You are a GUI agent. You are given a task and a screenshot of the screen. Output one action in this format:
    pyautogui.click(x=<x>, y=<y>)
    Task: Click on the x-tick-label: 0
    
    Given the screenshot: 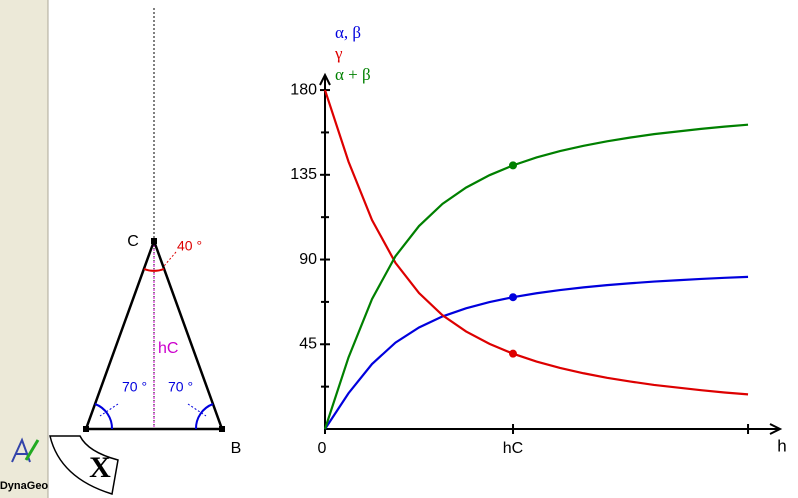 What is the action you would take?
    pyautogui.click(x=322, y=448)
    